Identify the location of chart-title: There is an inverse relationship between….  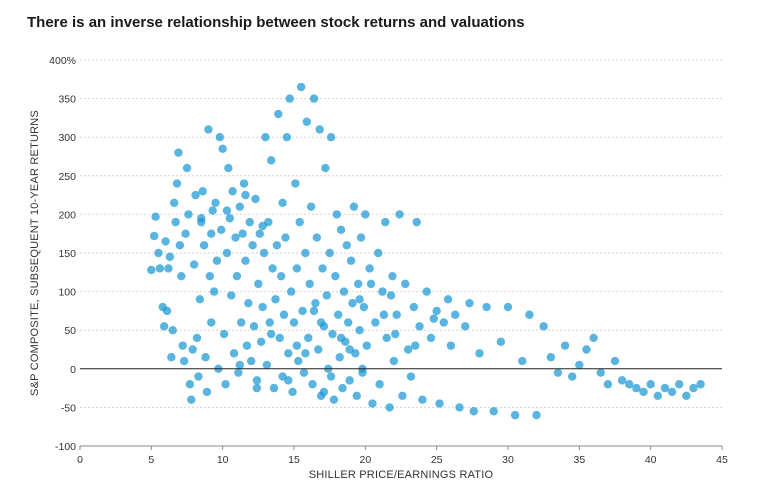
(276, 22).